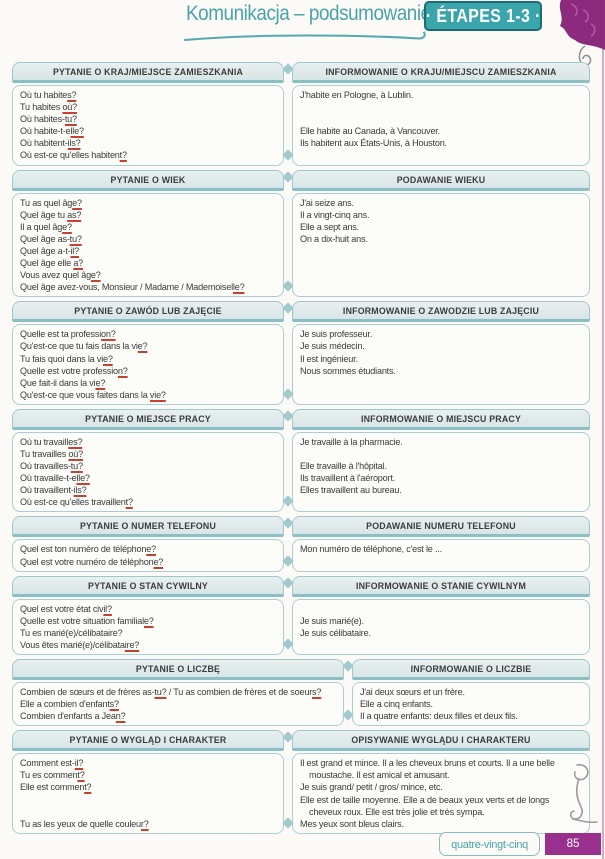 This screenshot has height=859, width=605. I want to click on left-header: PYTANIE O LICZBĘ, so click(178, 669).